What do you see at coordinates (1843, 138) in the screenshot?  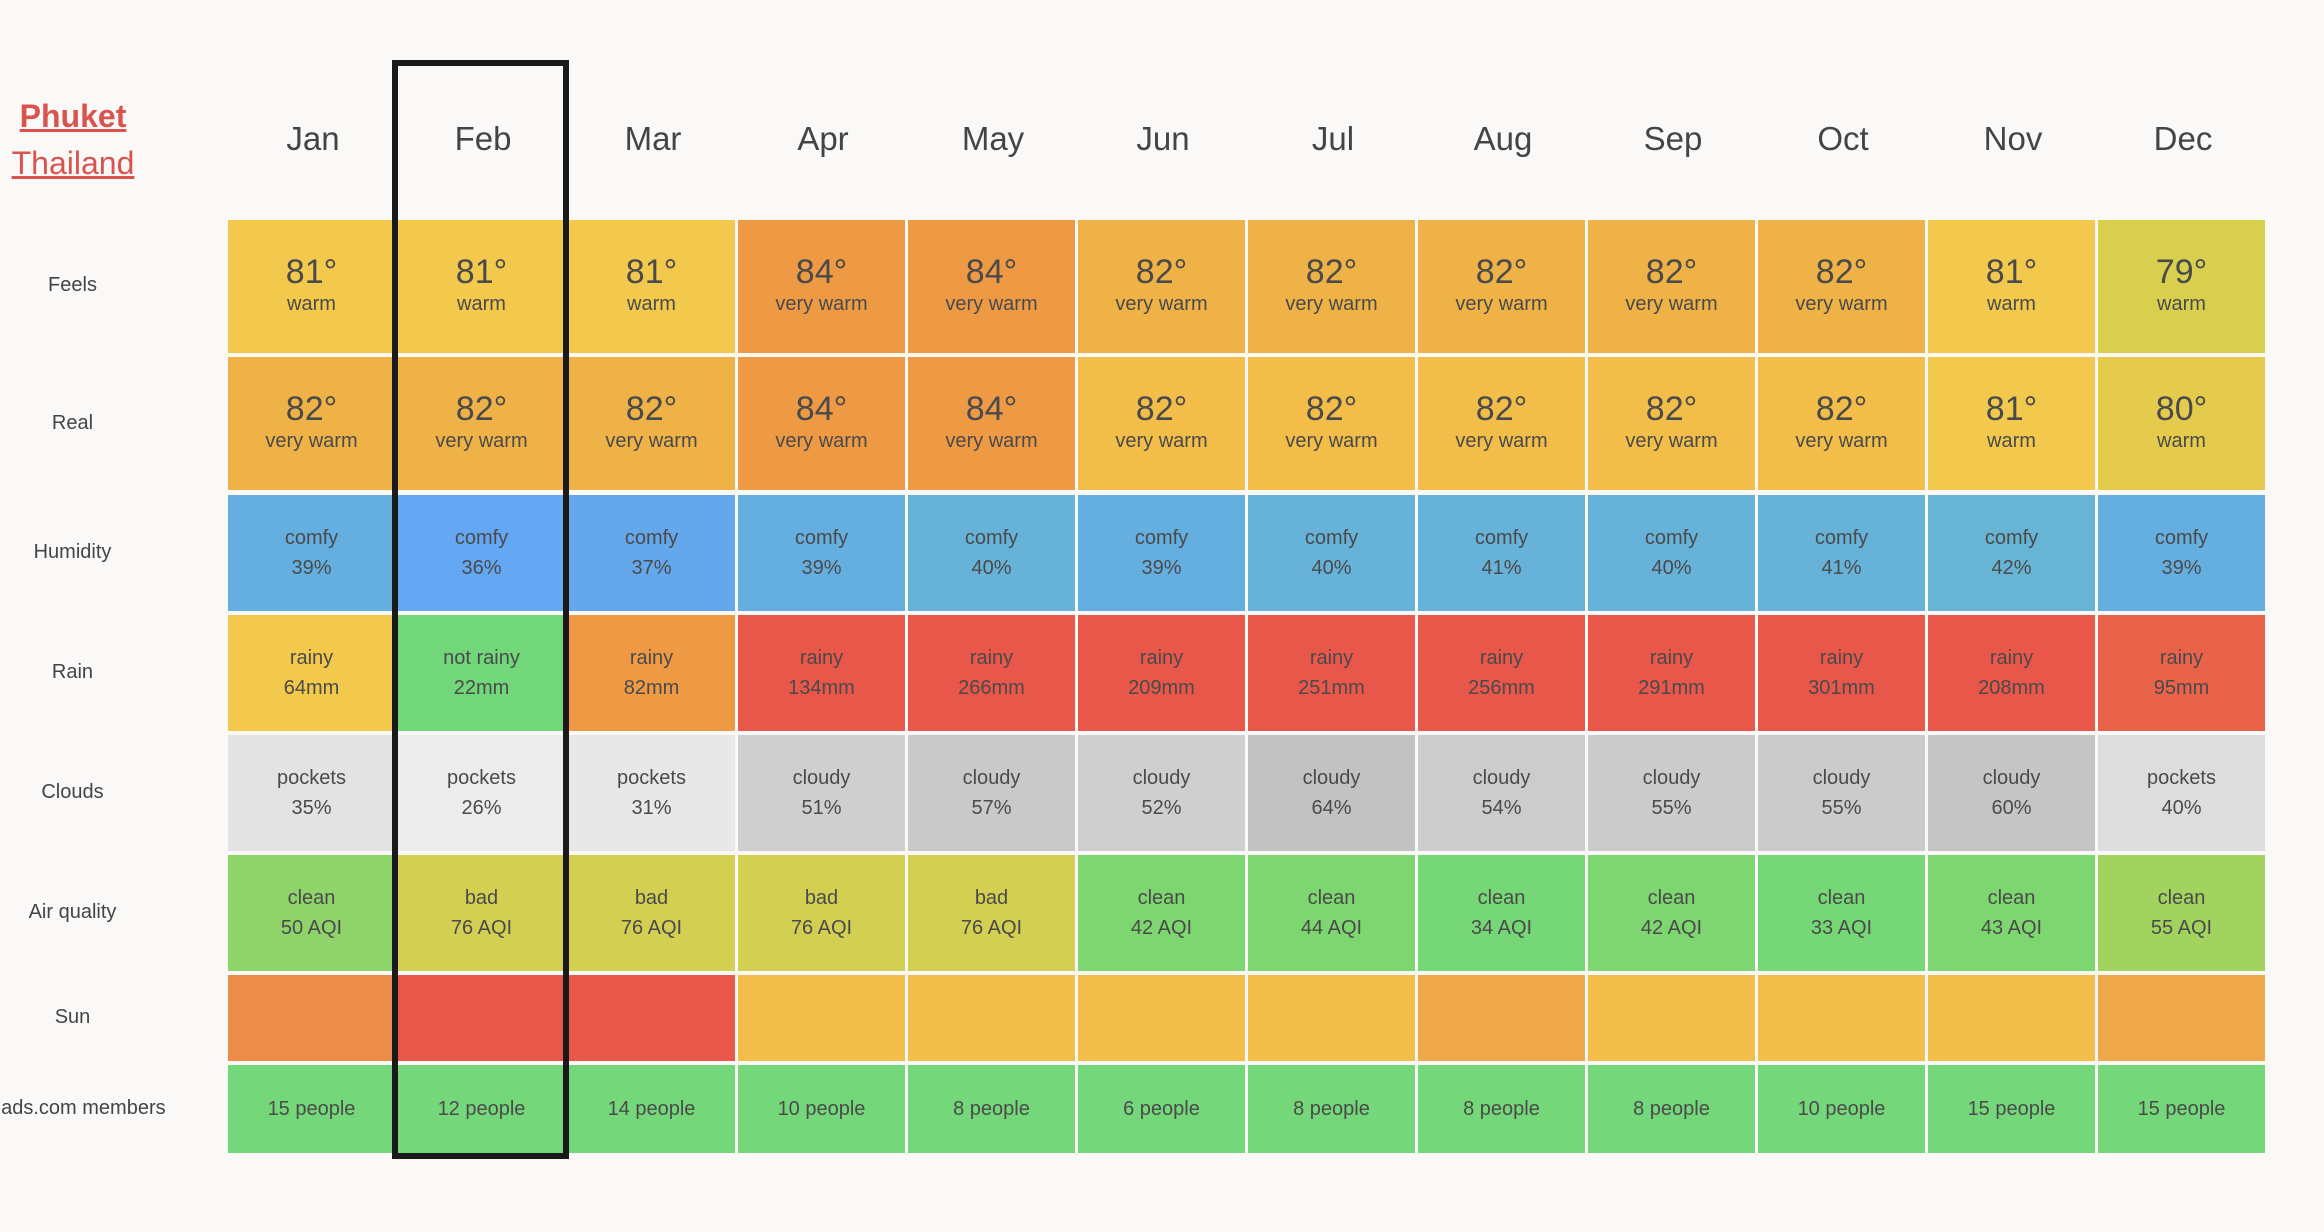 I see `month-header-oct: Oct` at bounding box center [1843, 138].